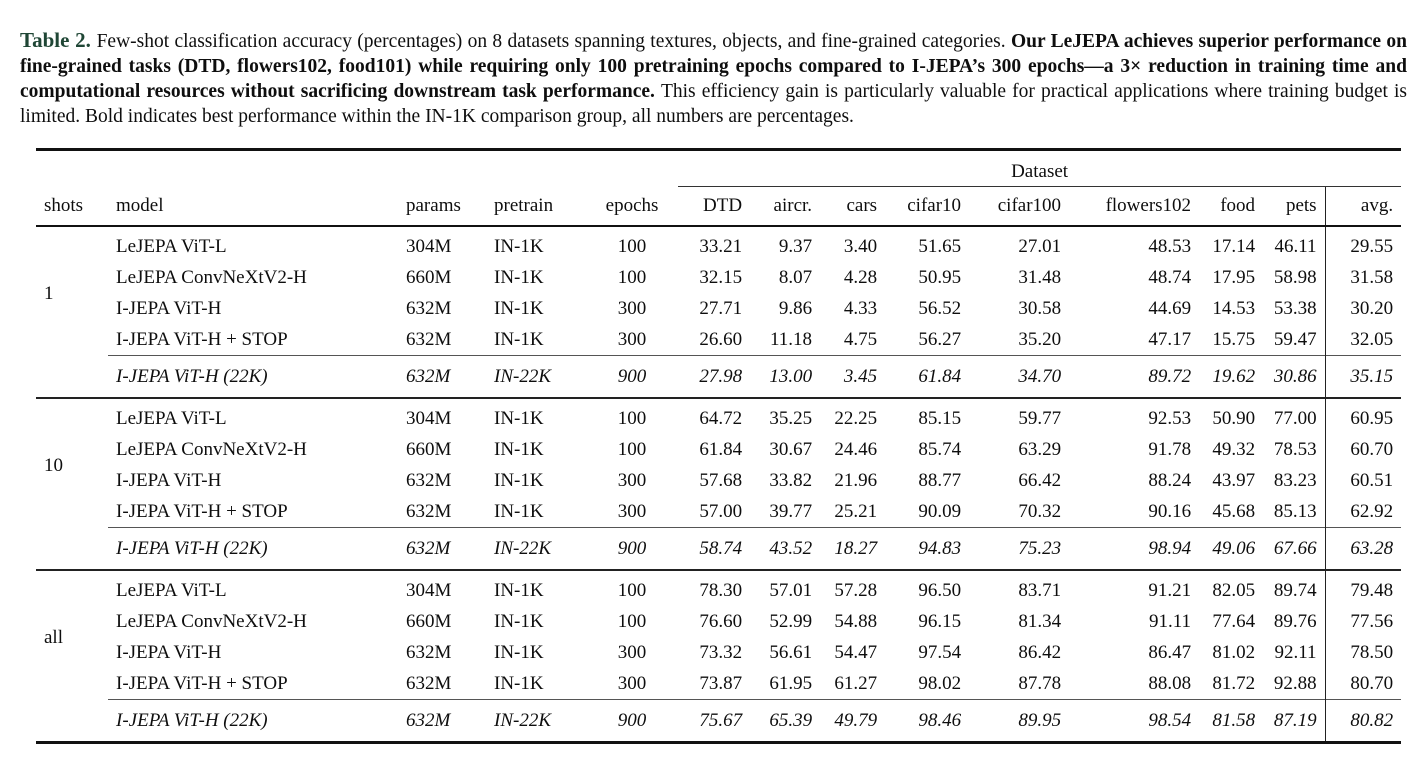 This screenshot has width=1425, height=773. I want to click on col-header-pets: pets, so click(1294, 206).